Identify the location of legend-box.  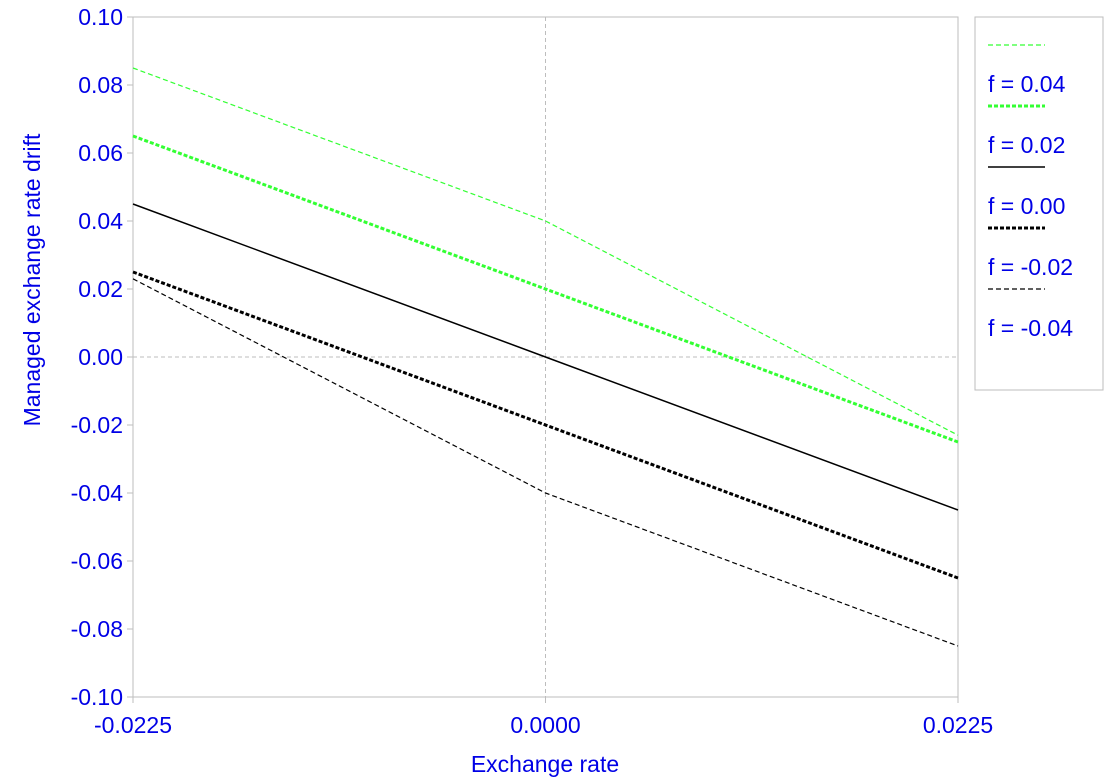
(1039, 203).